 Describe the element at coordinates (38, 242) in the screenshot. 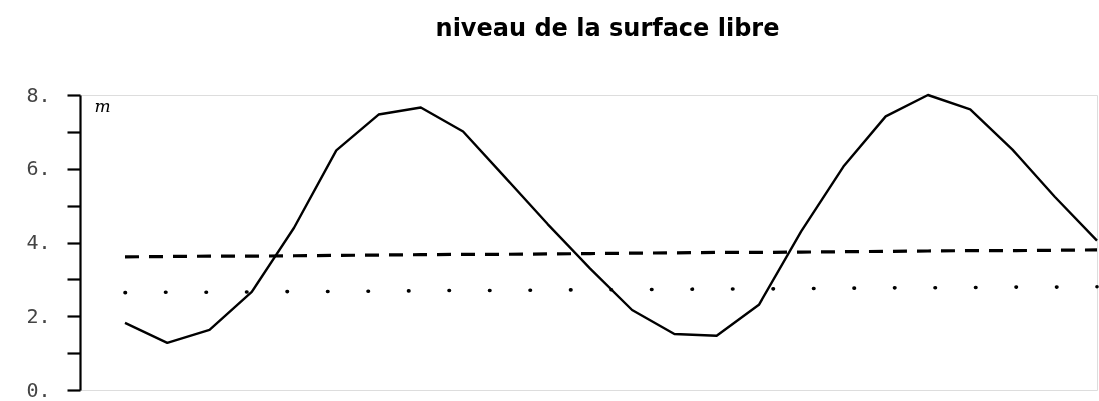

I see `y-tick-label: 4.` at that location.